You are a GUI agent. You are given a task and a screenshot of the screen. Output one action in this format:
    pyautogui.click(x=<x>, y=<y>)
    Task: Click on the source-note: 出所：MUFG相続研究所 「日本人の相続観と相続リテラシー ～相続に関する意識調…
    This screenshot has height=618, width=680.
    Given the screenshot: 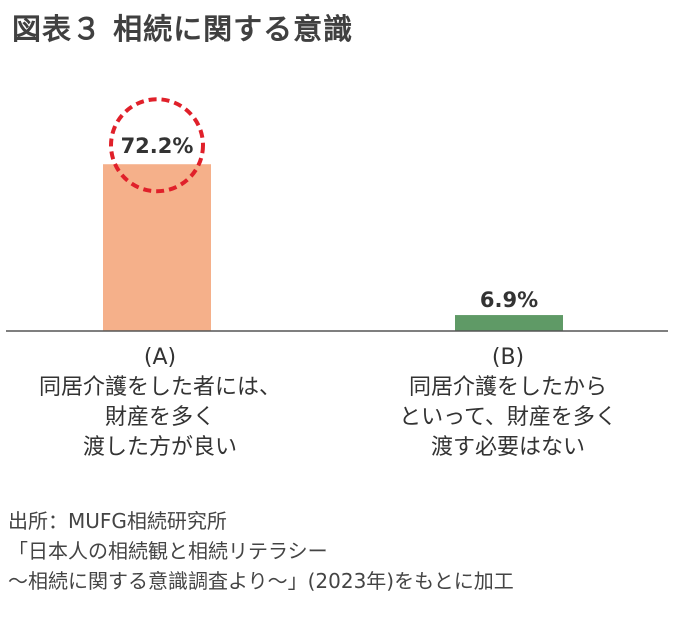 What is the action you would take?
    pyautogui.click(x=261, y=551)
    